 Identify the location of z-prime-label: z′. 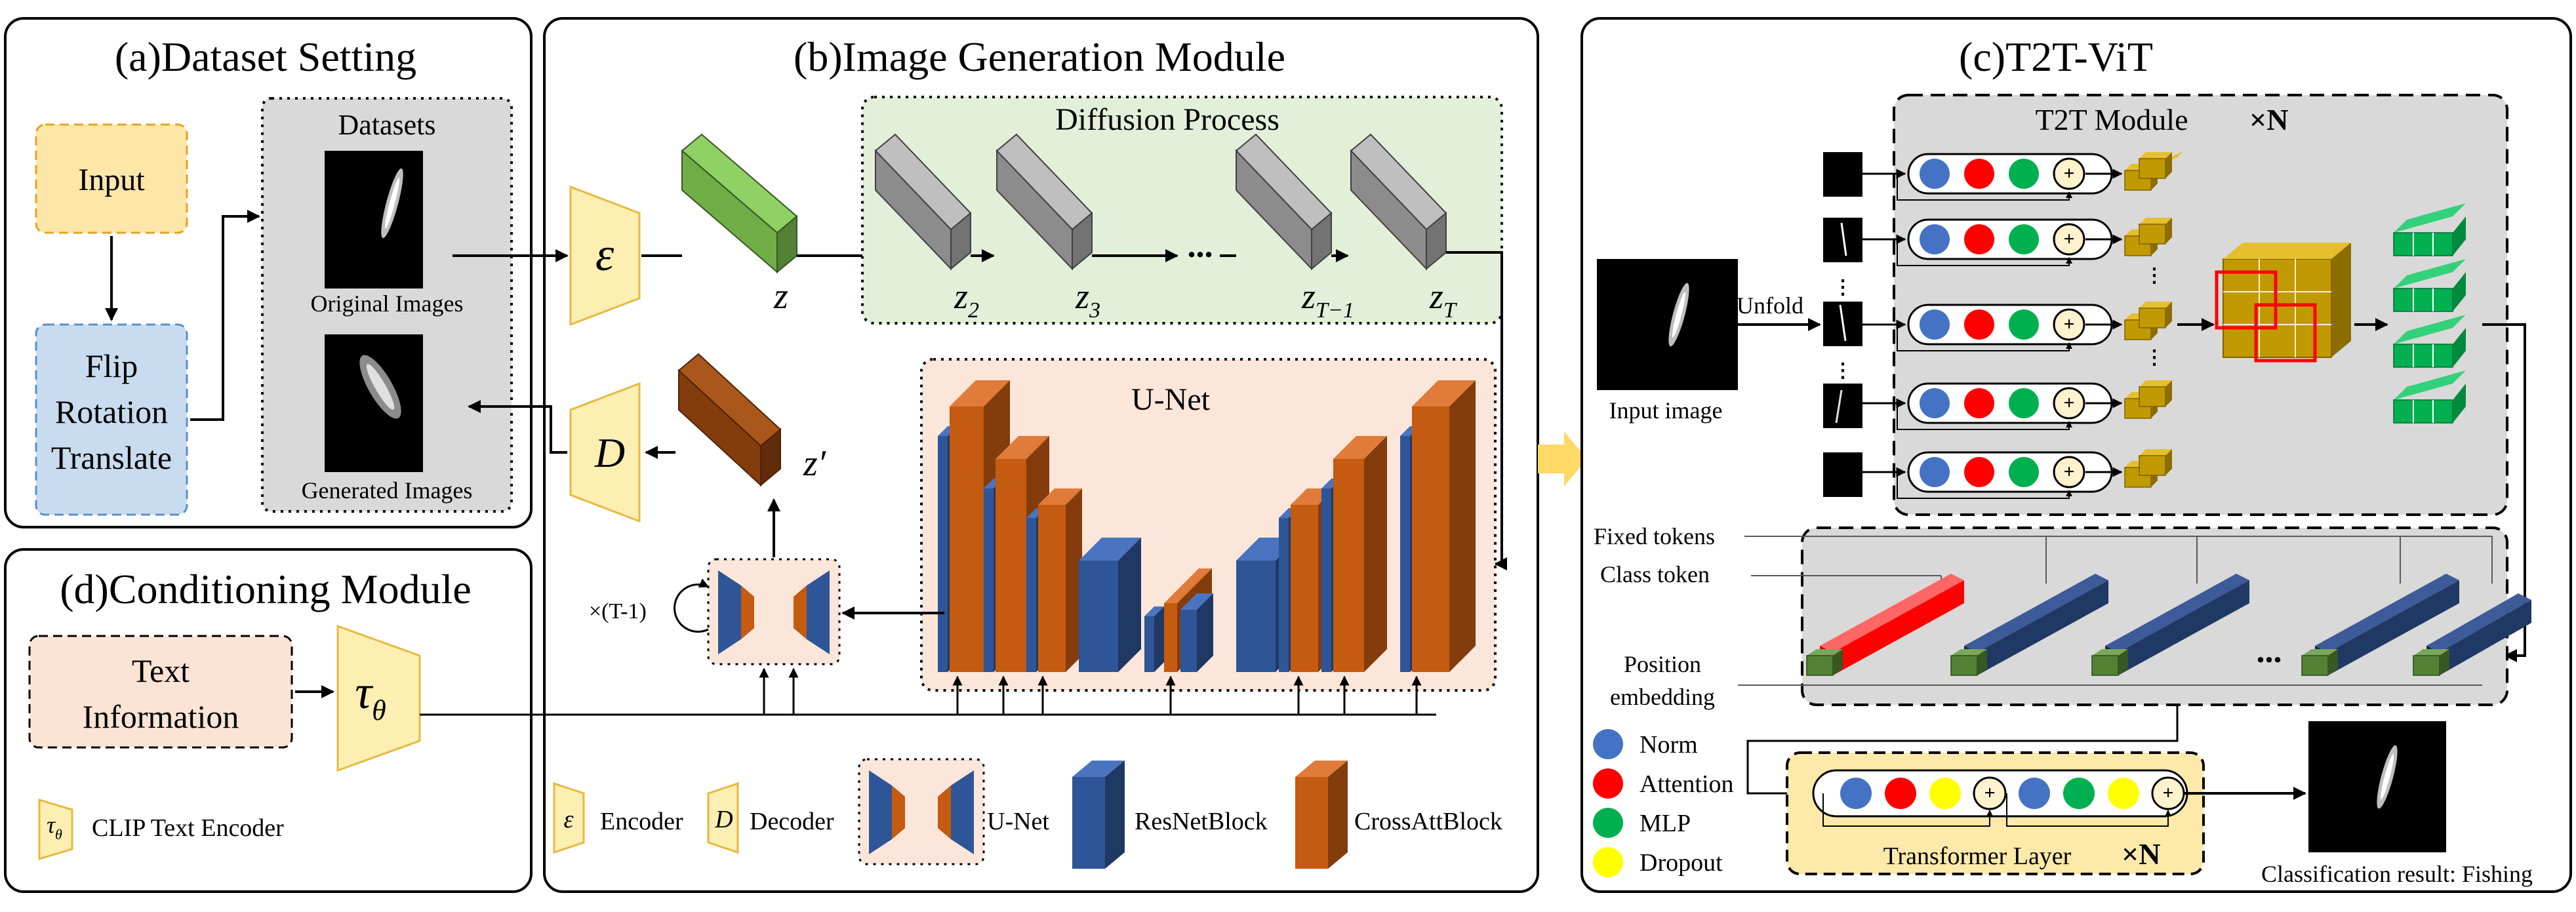
(814, 463).